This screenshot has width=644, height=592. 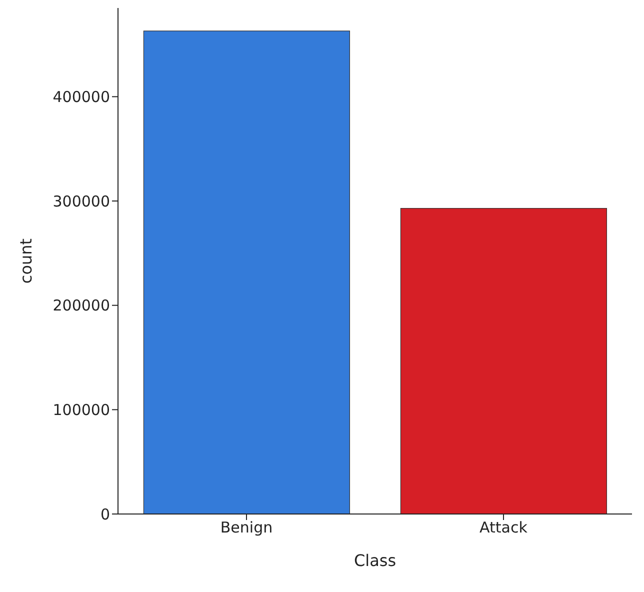 I want to click on y-tick-label: 300000, so click(x=81, y=201).